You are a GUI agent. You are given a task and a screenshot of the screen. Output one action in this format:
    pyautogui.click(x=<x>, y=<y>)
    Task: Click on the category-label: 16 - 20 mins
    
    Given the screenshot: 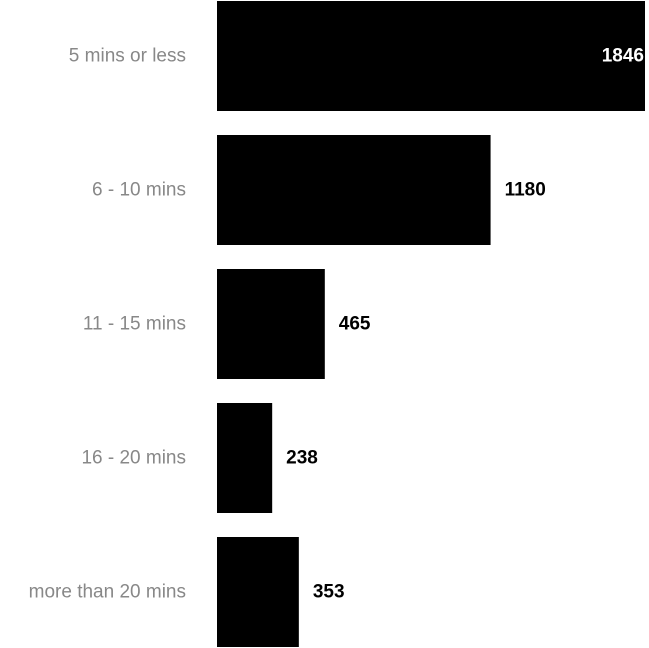 What is the action you would take?
    pyautogui.click(x=133, y=458)
    